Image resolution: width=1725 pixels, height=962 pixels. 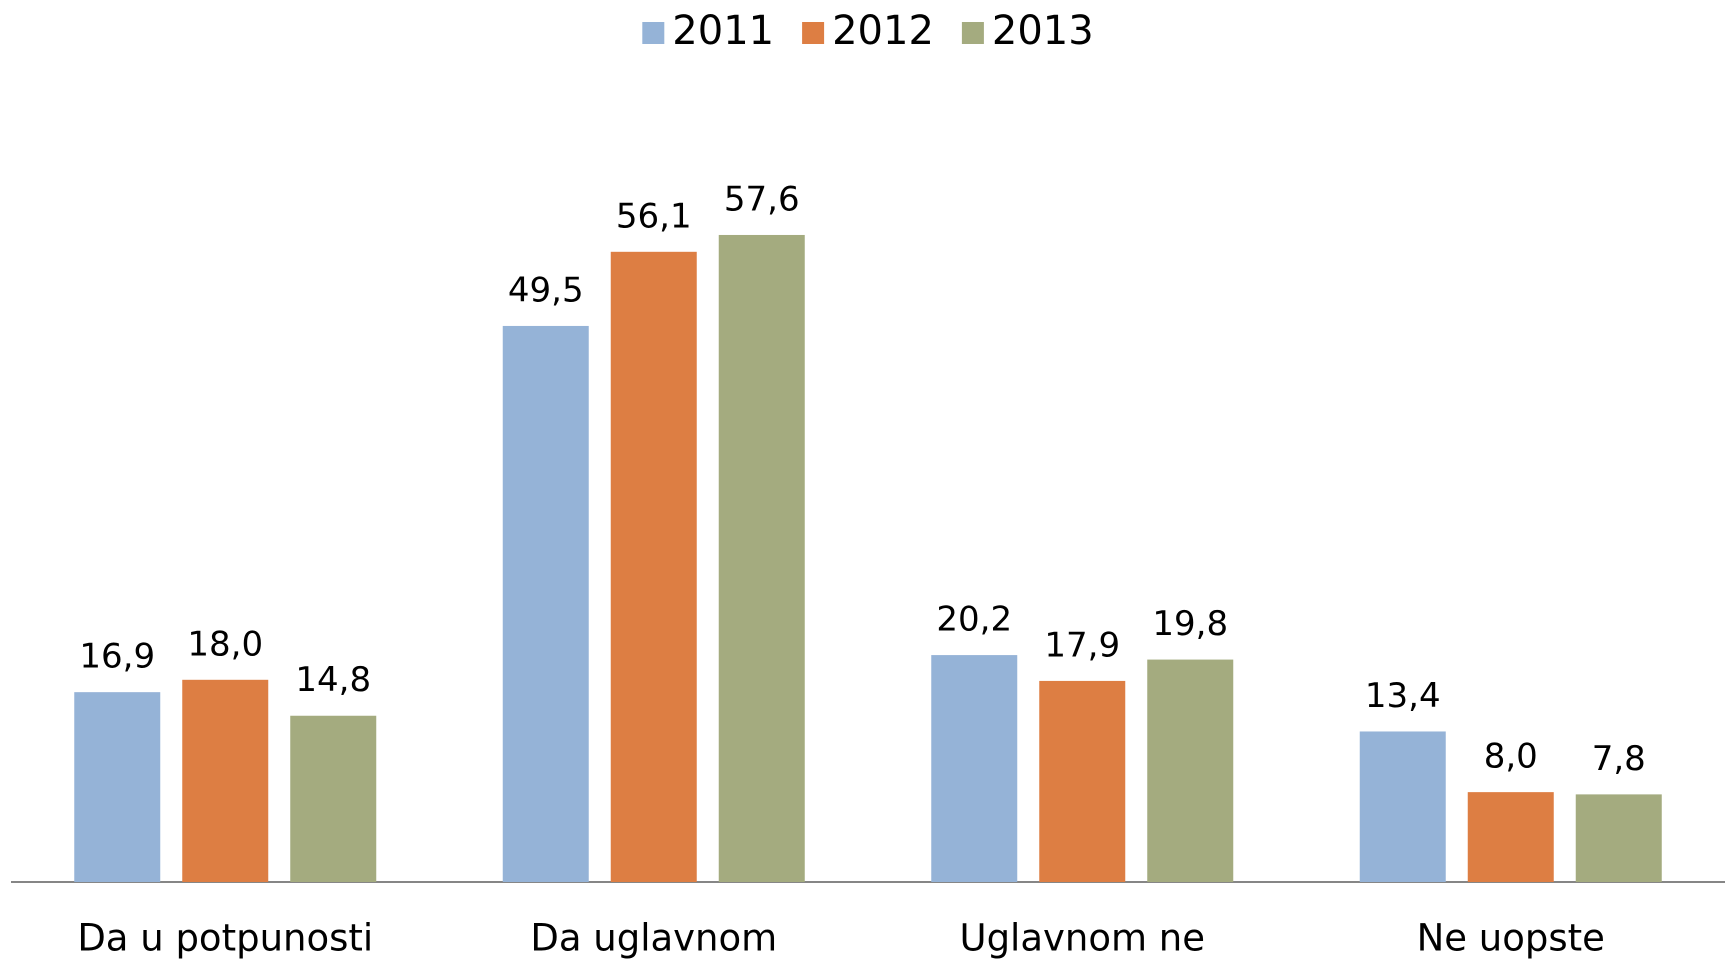 I want to click on legend-label: 2013, so click(x=1043, y=31).